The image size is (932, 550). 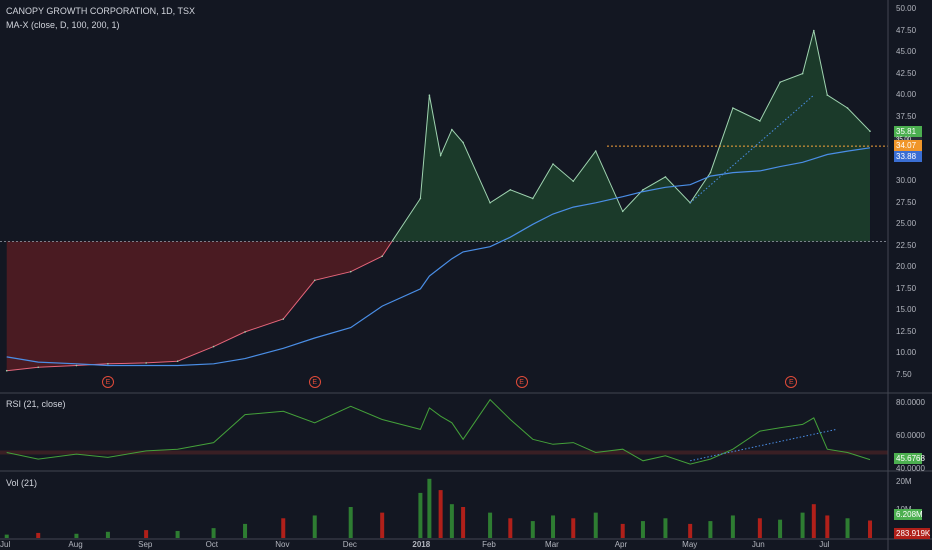 What do you see at coordinates (906, 52) in the screenshot?
I see `price-axis-tick: 45.00` at bounding box center [906, 52].